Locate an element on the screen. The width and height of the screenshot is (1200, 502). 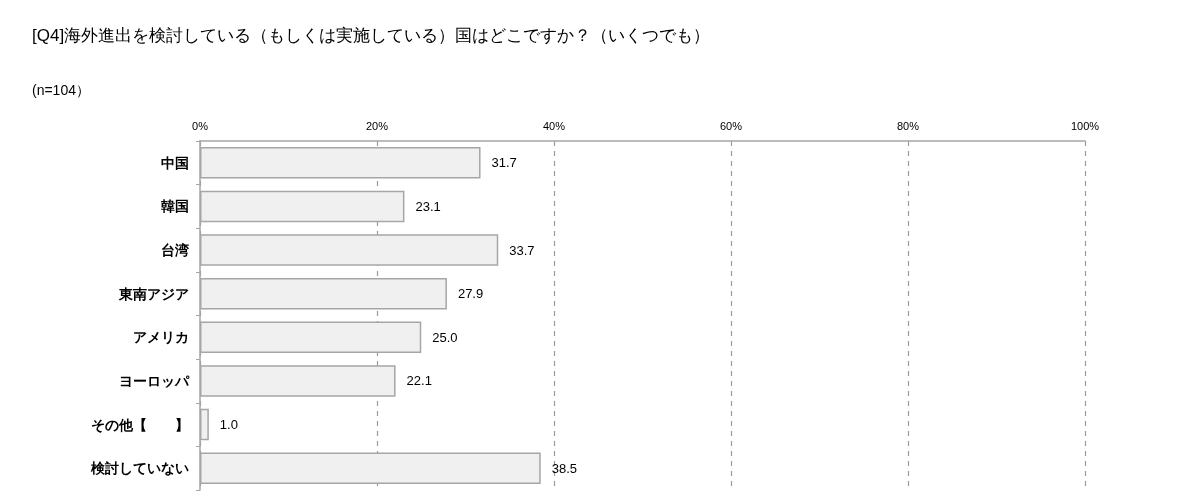
x-tick-label: 100% is located at coordinates (1085, 125).